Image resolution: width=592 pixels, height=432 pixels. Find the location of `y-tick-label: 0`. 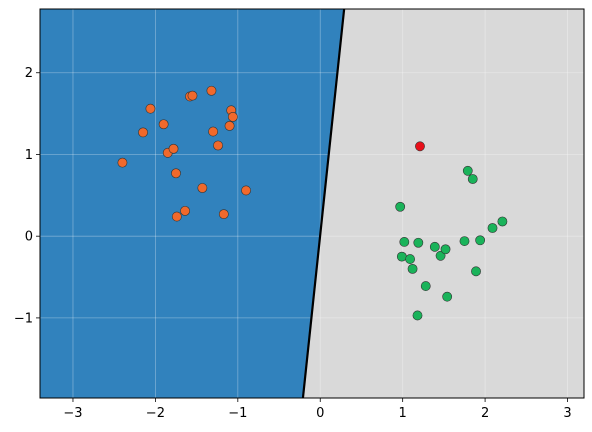

y-tick-label: 0 is located at coordinates (29, 237).